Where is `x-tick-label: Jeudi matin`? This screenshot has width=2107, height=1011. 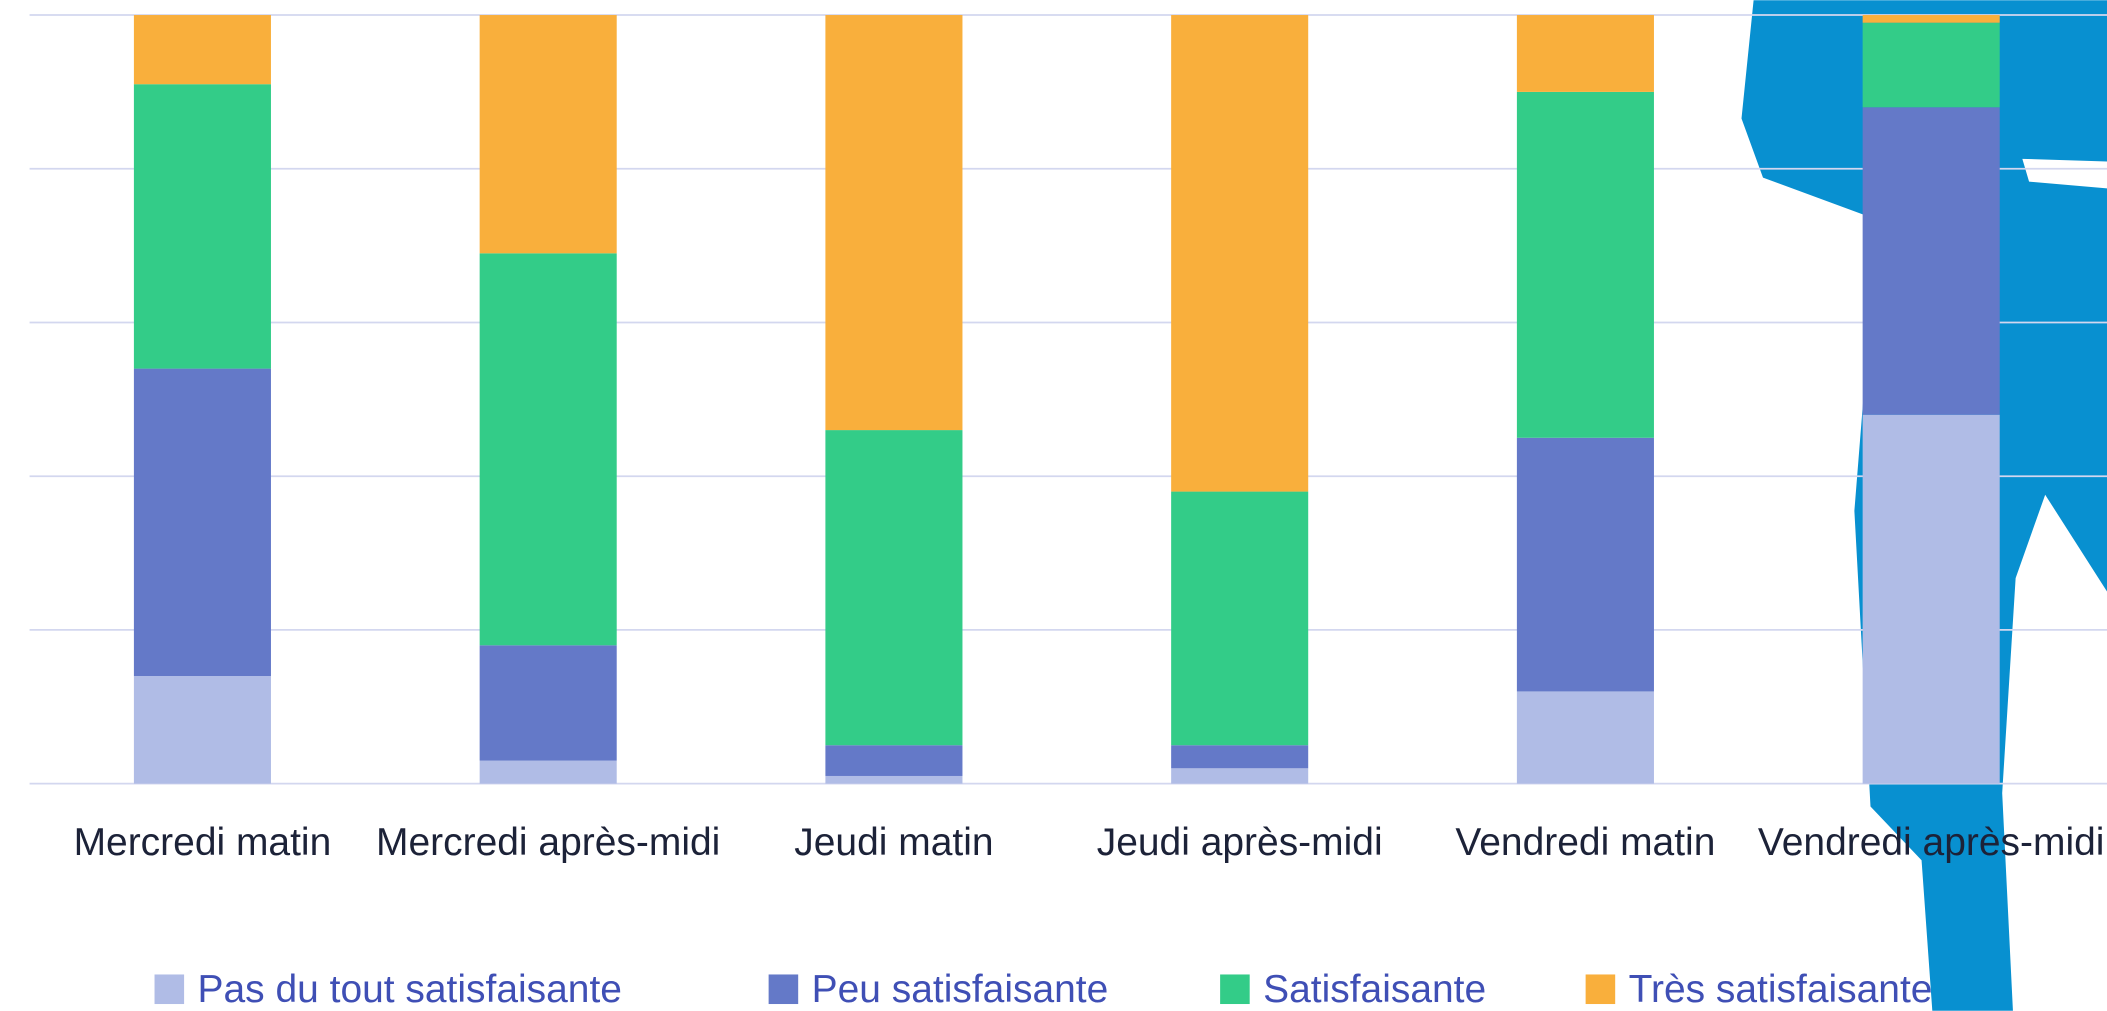 x-tick-label: Jeudi matin is located at coordinates (894, 843).